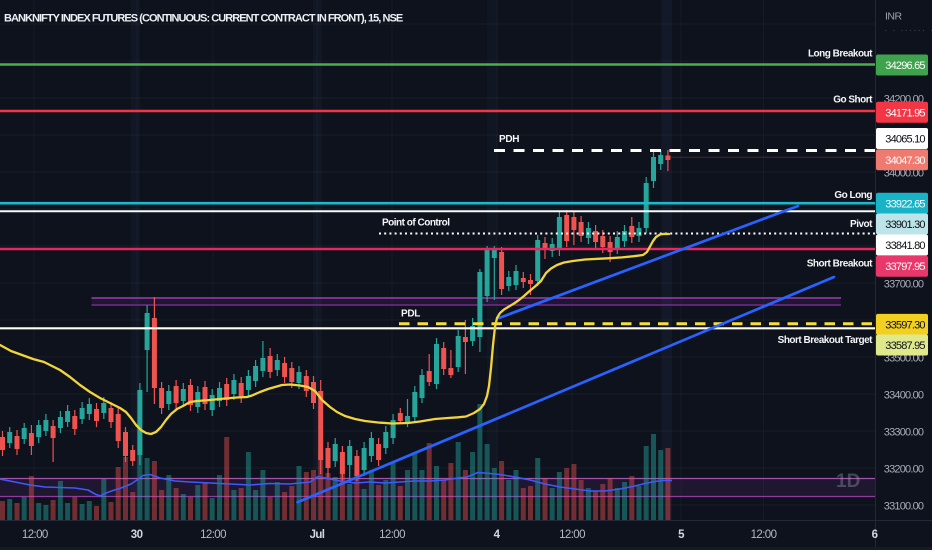 The height and width of the screenshot is (550, 932). What do you see at coordinates (497, 535) in the screenshot?
I see `svg-text: 4` at bounding box center [497, 535].